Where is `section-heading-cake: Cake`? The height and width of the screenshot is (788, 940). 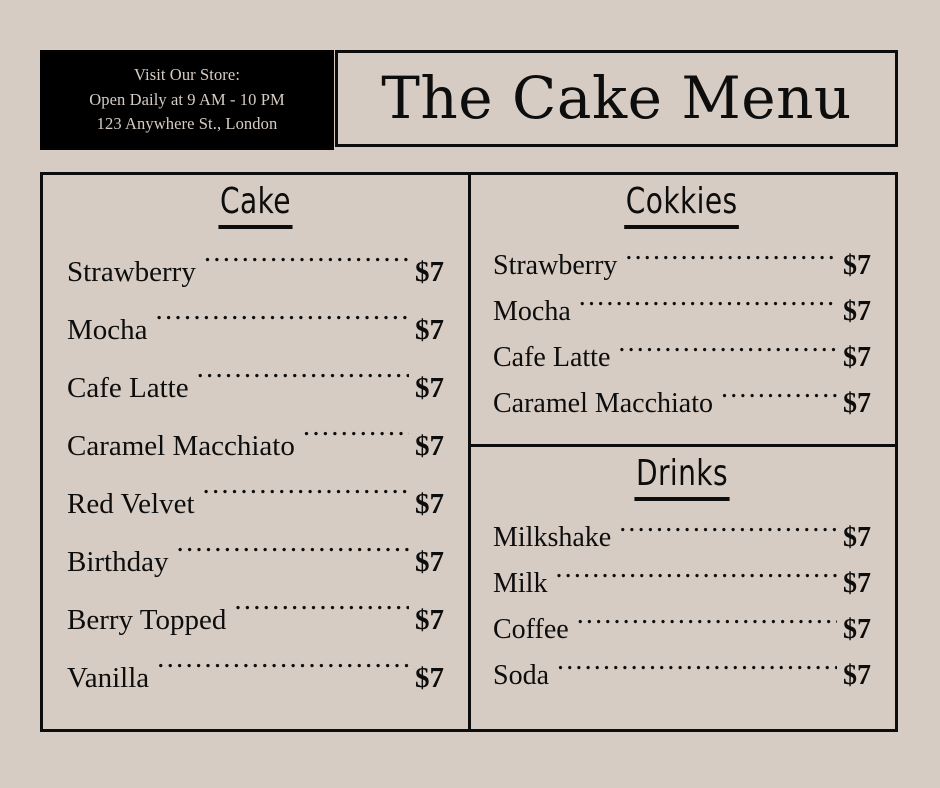 section-heading-cake: Cake is located at coordinates (255, 205).